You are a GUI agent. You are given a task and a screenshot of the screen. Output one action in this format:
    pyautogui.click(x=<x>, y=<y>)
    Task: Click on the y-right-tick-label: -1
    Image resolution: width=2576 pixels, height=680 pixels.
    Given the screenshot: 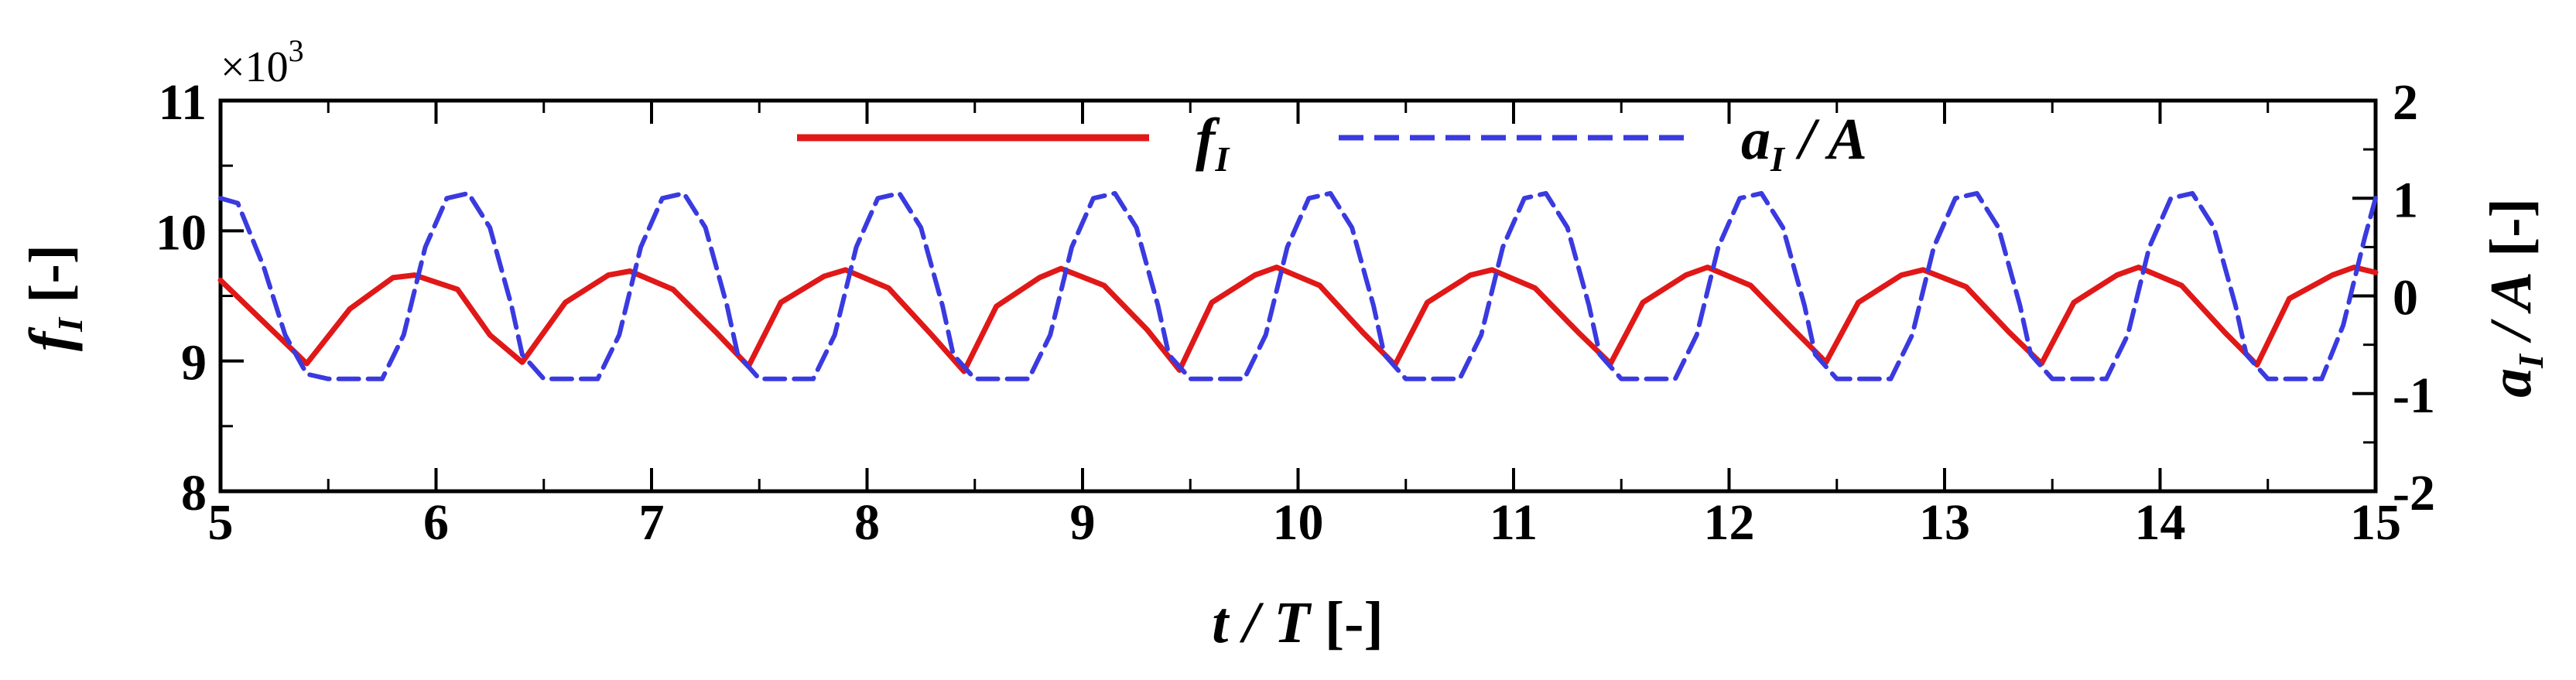 What is the action you would take?
    pyautogui.click(x=2414, y=395)
    